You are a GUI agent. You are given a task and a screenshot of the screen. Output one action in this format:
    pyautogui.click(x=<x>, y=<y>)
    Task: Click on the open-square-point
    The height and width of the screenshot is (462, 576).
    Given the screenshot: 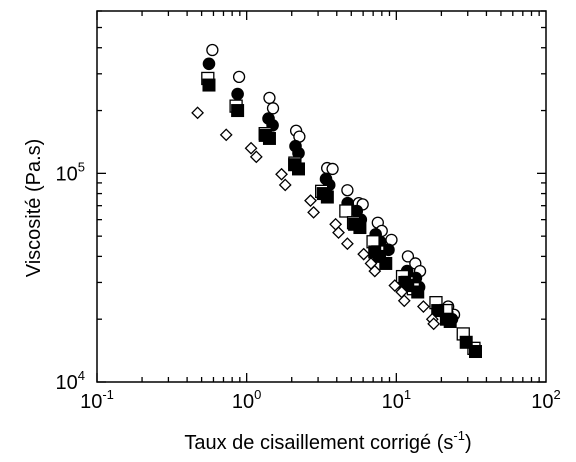 What is the action you would take?
    pyautogui.click(x=346, y=211)
    